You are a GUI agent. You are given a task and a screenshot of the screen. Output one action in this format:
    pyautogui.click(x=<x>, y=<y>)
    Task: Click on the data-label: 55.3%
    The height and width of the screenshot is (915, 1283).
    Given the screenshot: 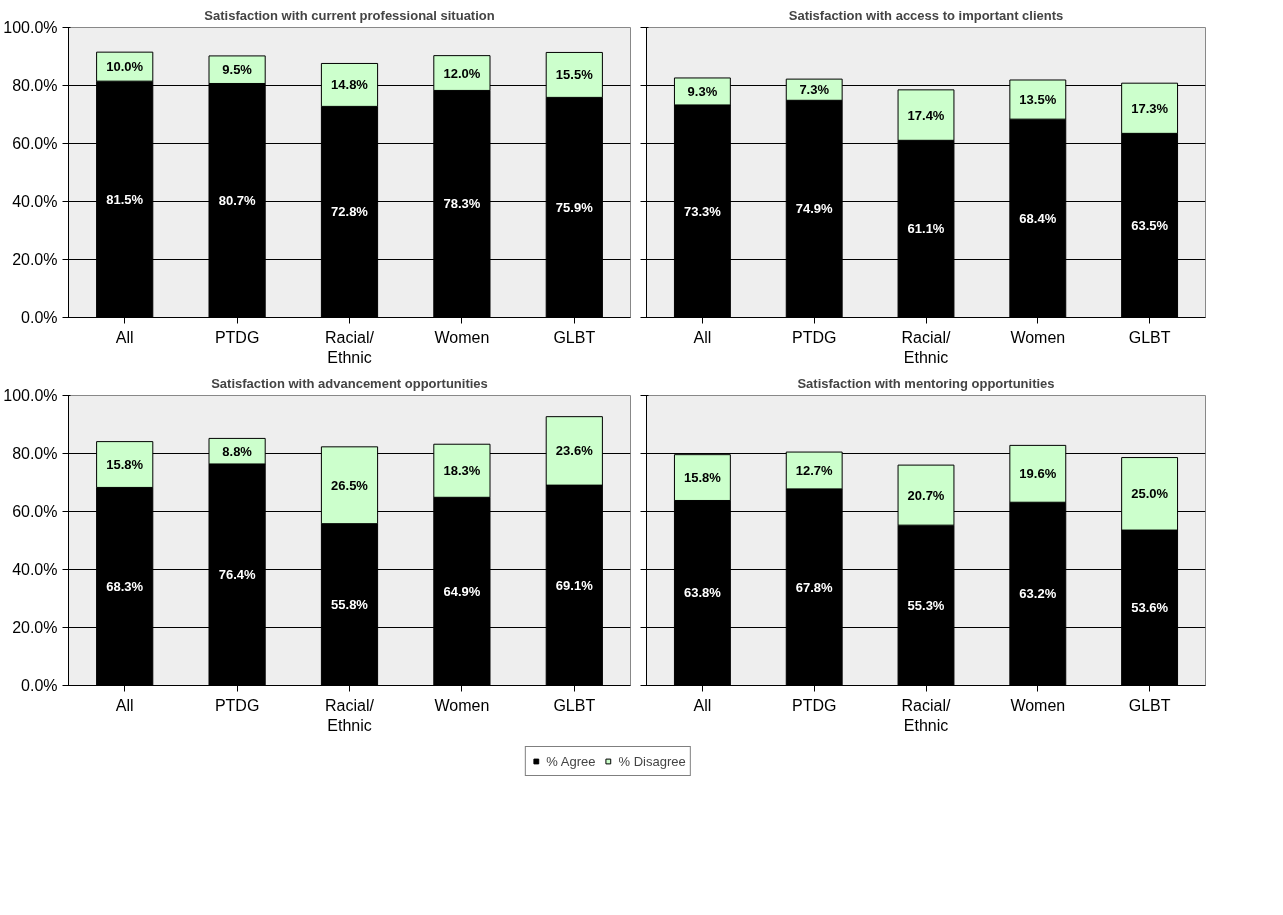 What is the action you would take?
    pyautogui.click(x=926, y=605)
    